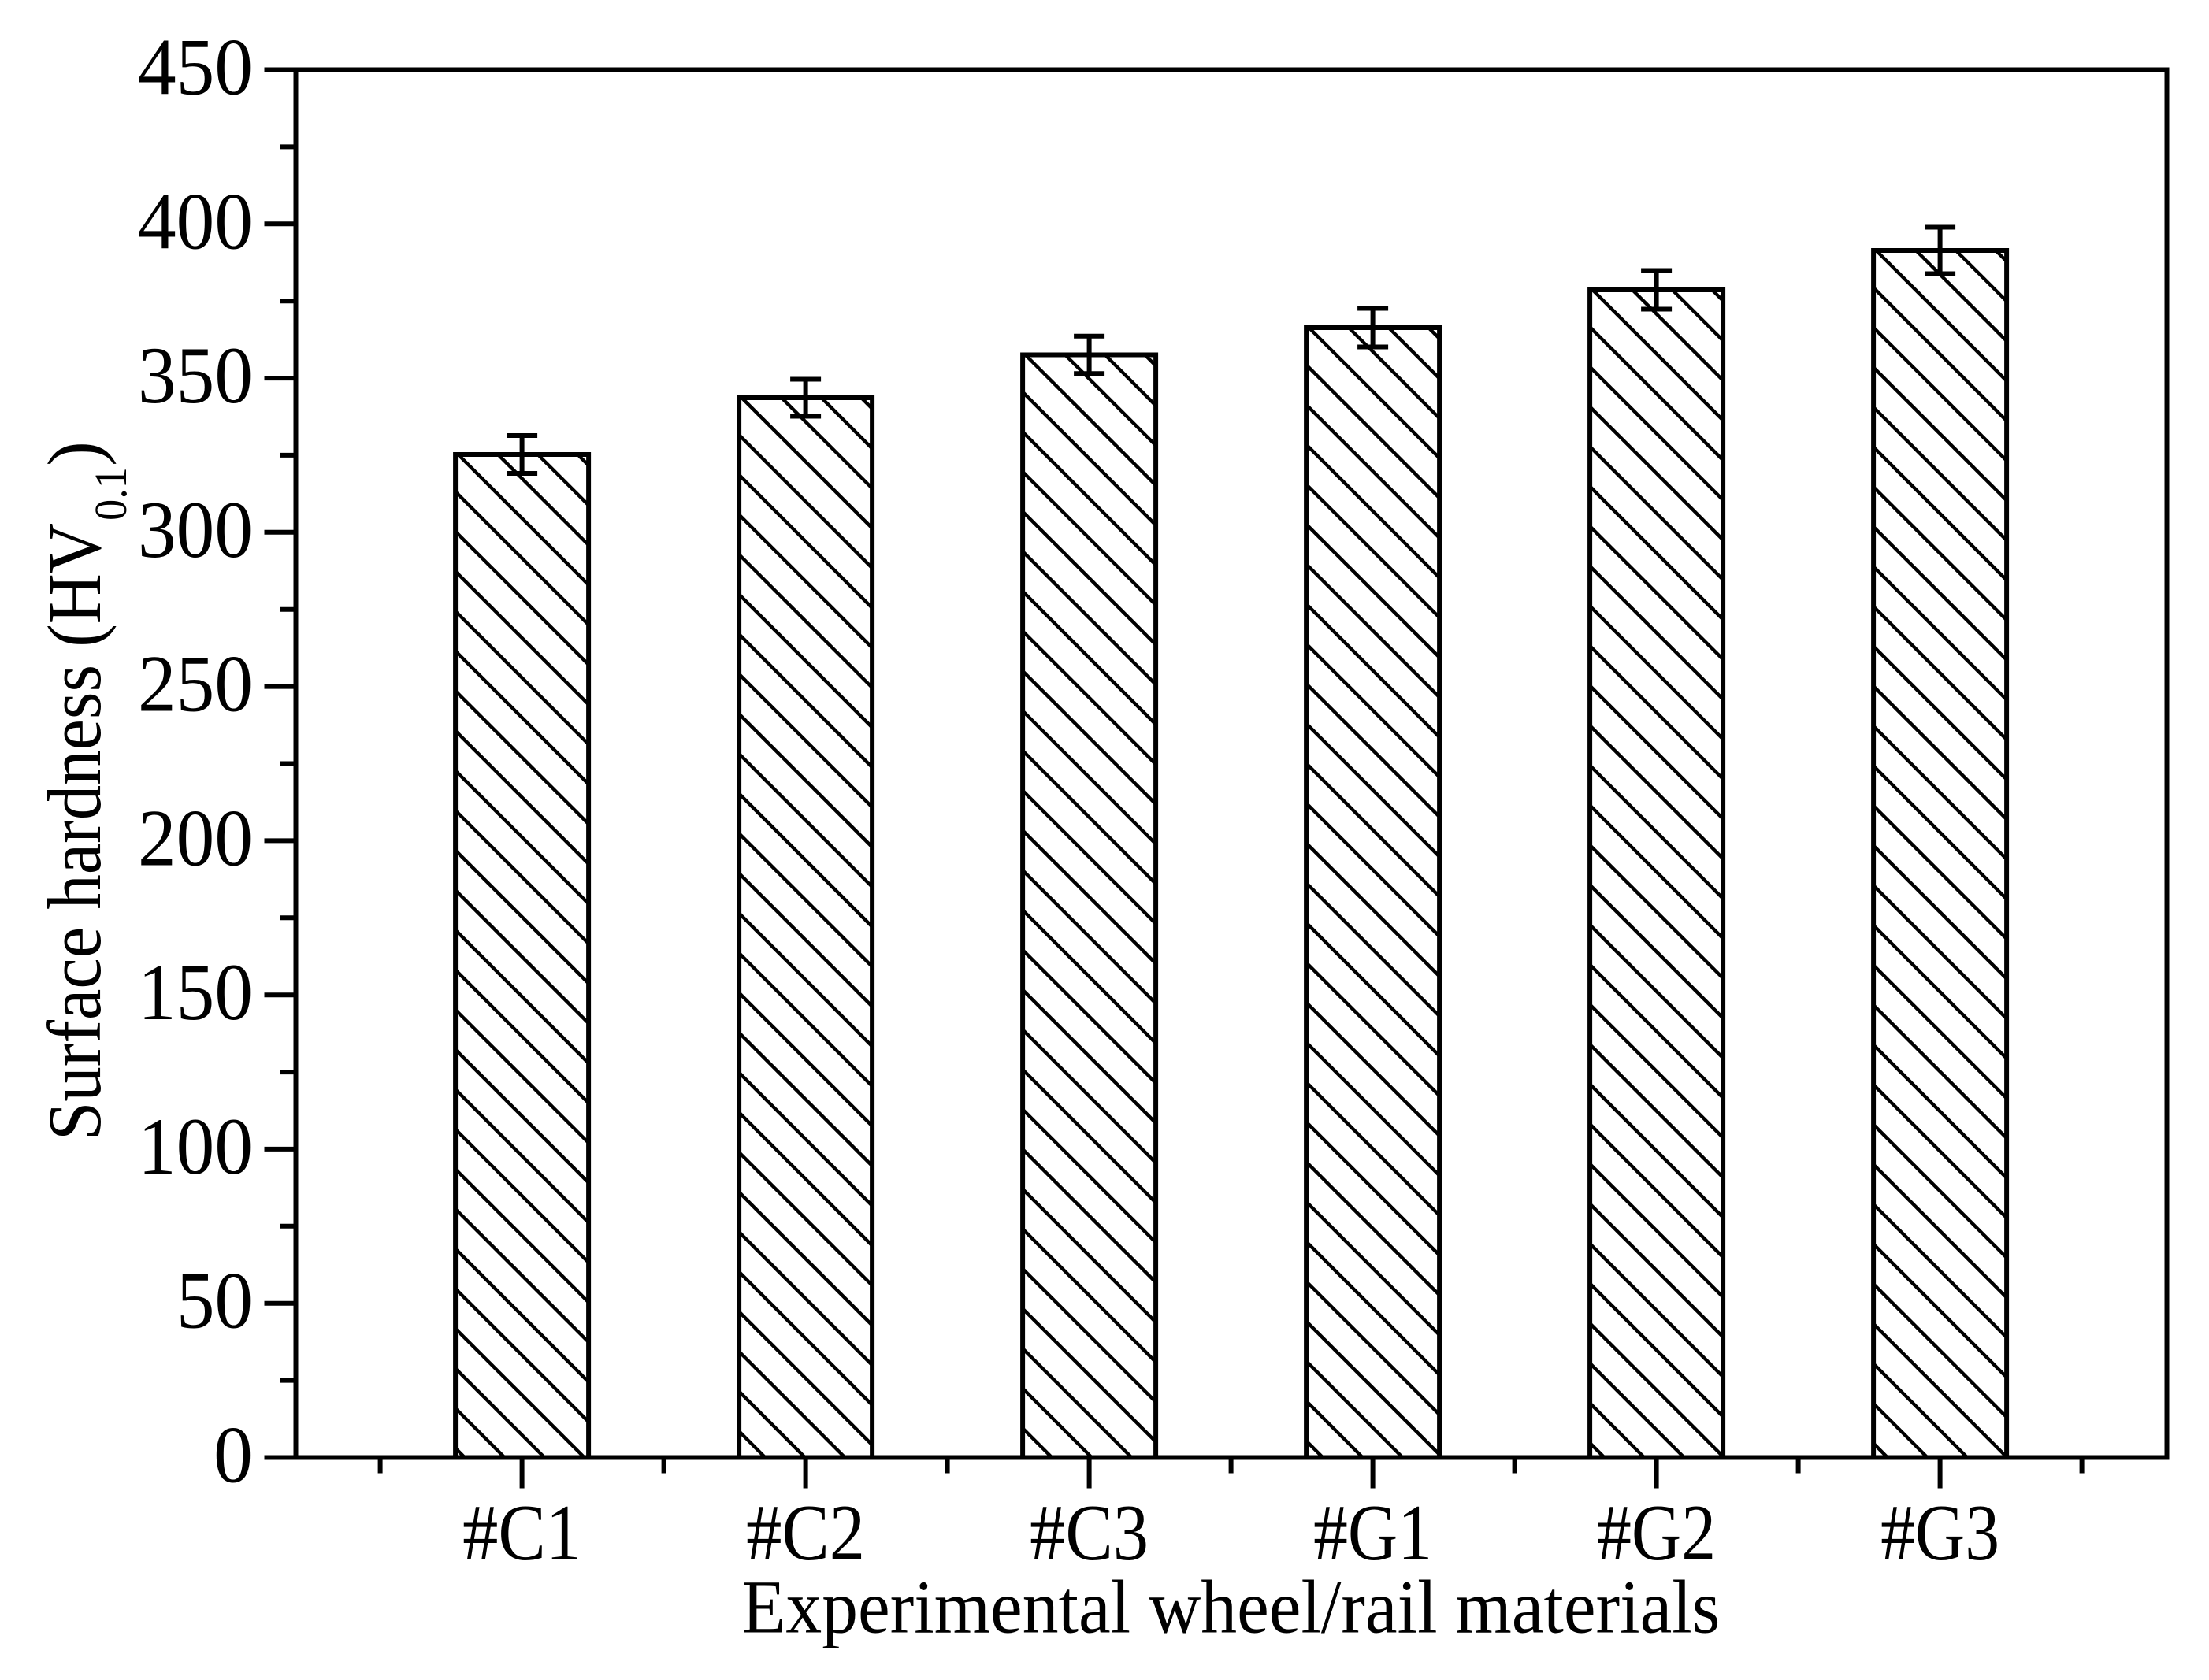  Describe the element at coordinates (111, 494) in the screenshot. I see `svg-text: 0.1` at that location.